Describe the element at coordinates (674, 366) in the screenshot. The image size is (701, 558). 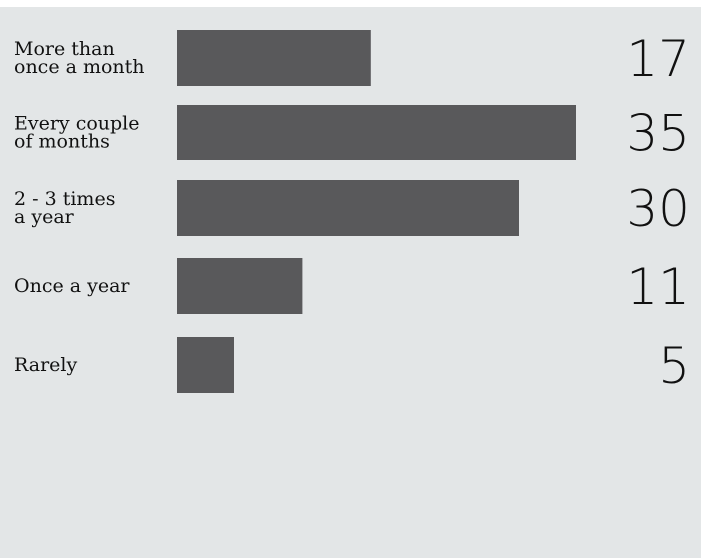
I see `value-label: 5` at that location.